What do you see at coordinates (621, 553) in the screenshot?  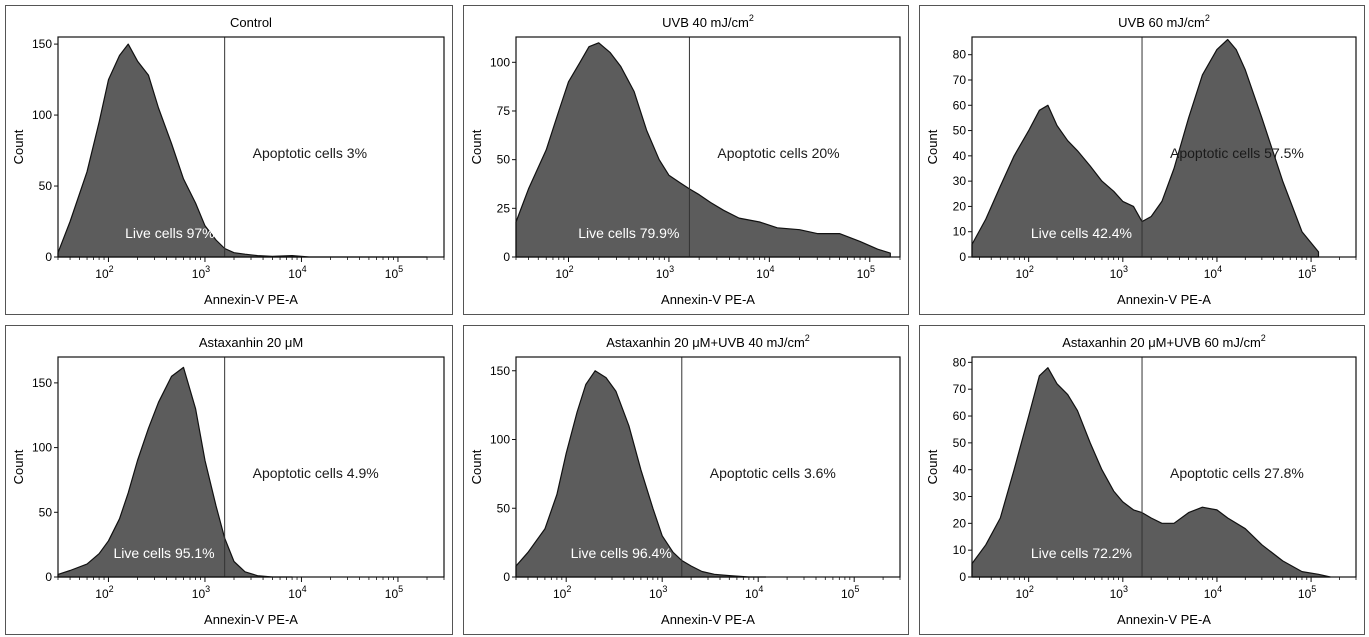 I see `live-cells-label: Live cells 96.4%` at bounding box center [621, 553].